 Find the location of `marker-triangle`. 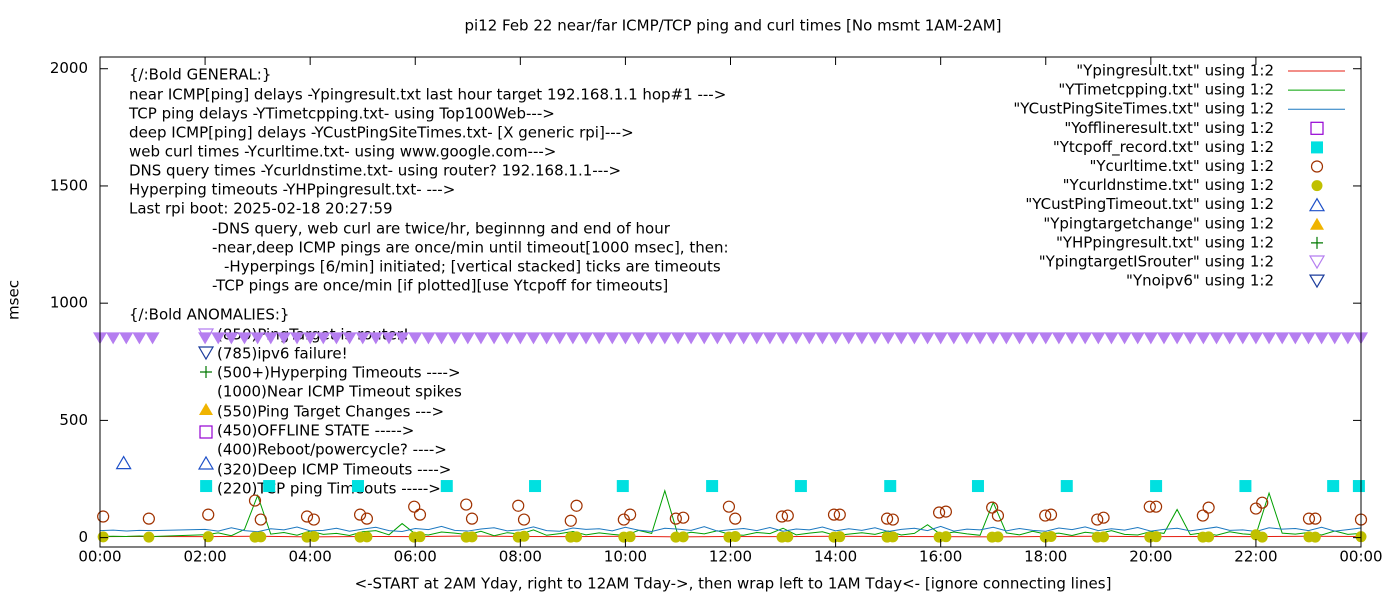

marker-triangle is located at coordinates (1317, 204).